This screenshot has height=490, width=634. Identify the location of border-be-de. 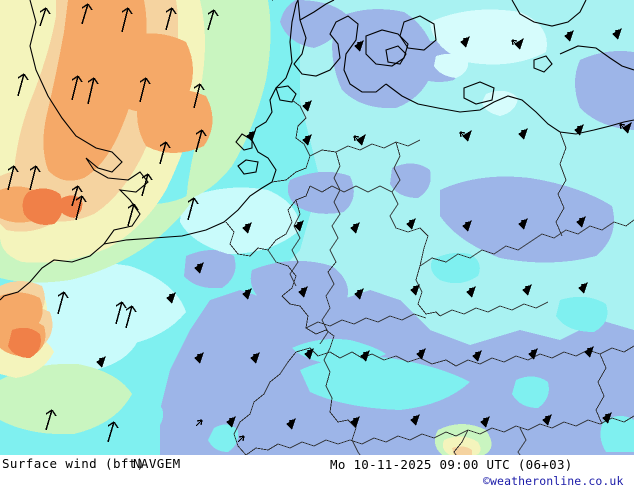
(289, 218).